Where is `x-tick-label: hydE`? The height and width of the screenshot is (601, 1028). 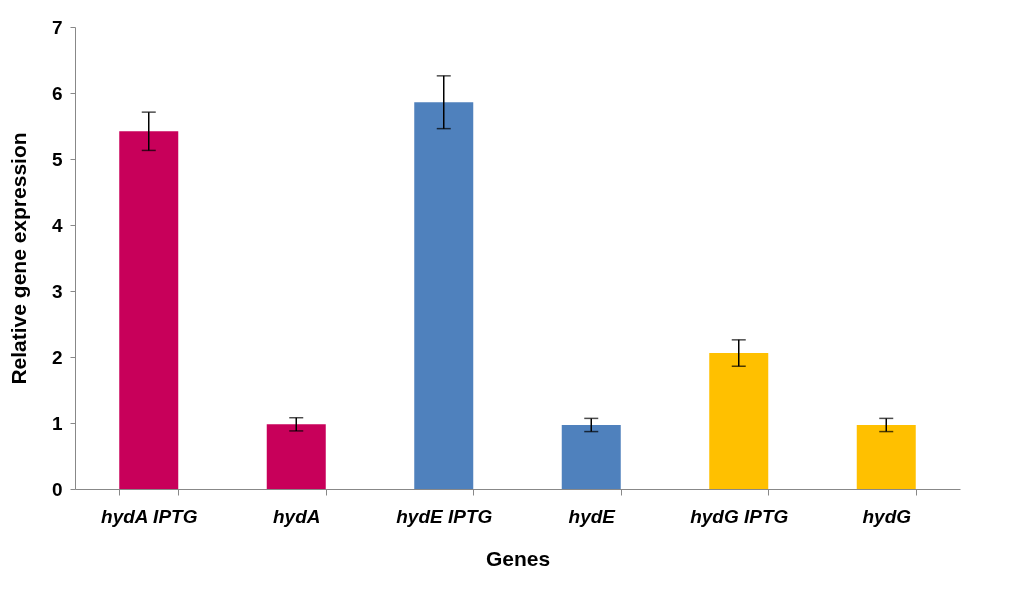 x-tick-label: hydE is located at coordinates (592, 516).